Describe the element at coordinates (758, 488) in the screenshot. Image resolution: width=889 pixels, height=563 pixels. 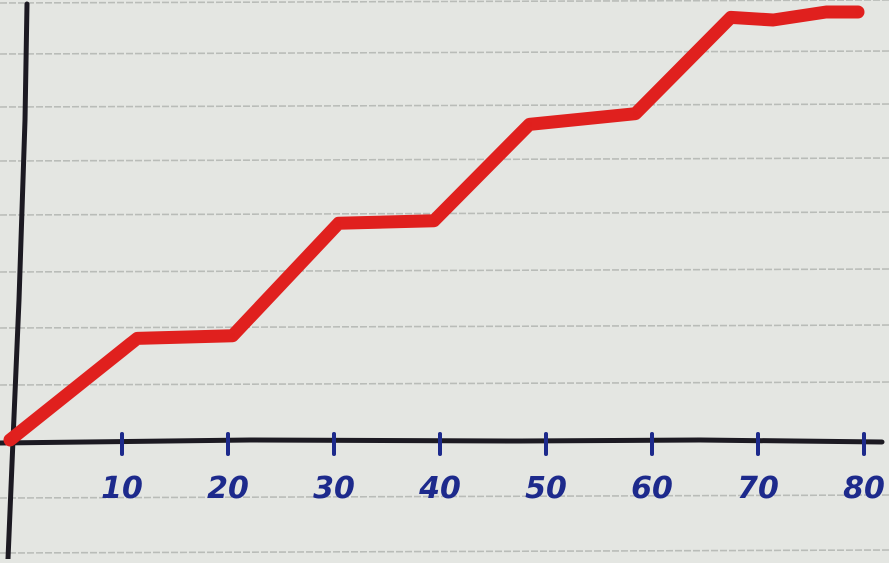
I see `x-tick-label: 70` at that location.